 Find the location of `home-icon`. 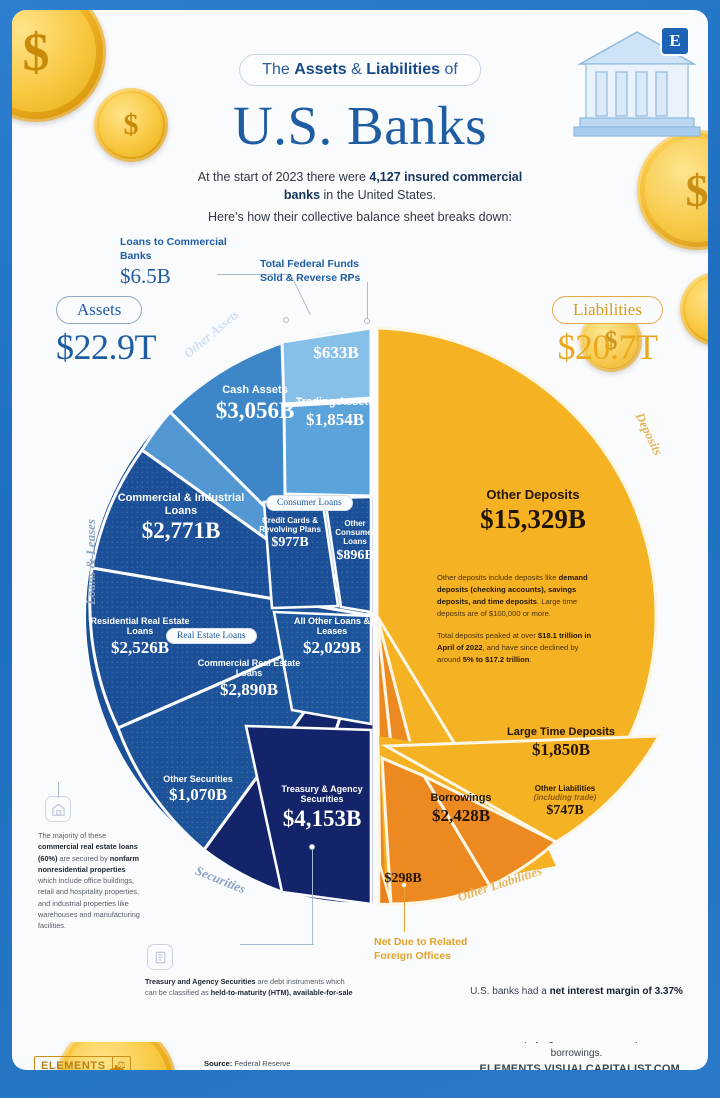

home-icon is located at coordinates (58, 809).